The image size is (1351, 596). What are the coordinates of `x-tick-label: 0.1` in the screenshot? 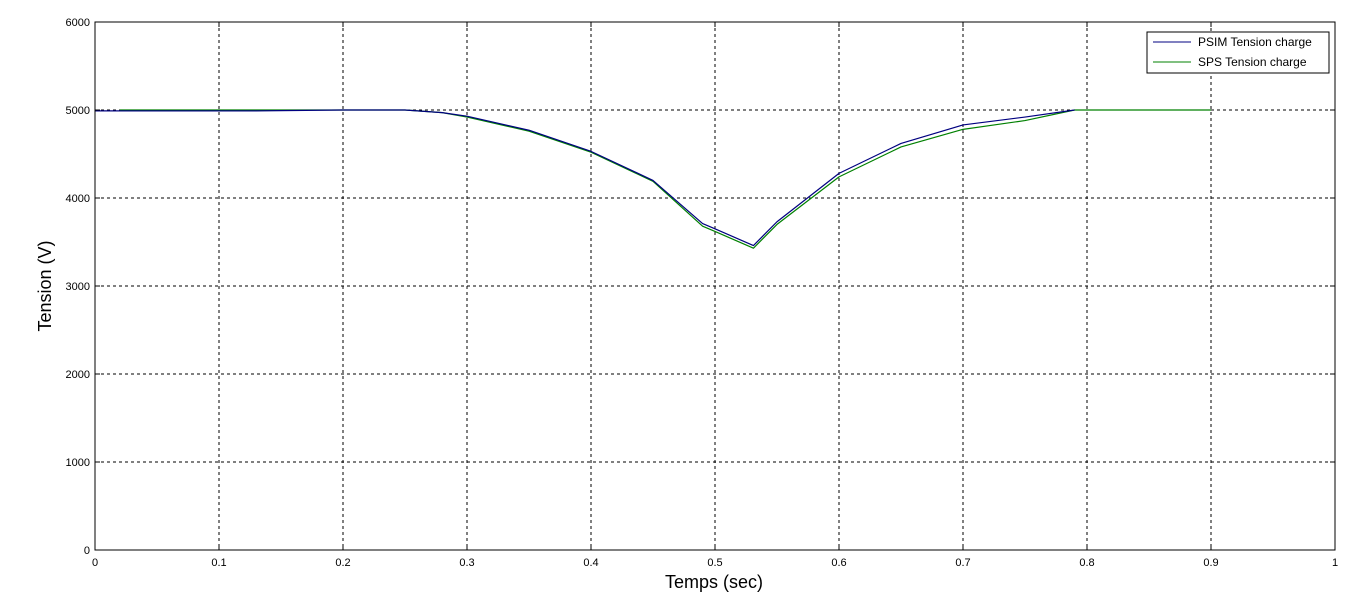 It's located at (218, 563).